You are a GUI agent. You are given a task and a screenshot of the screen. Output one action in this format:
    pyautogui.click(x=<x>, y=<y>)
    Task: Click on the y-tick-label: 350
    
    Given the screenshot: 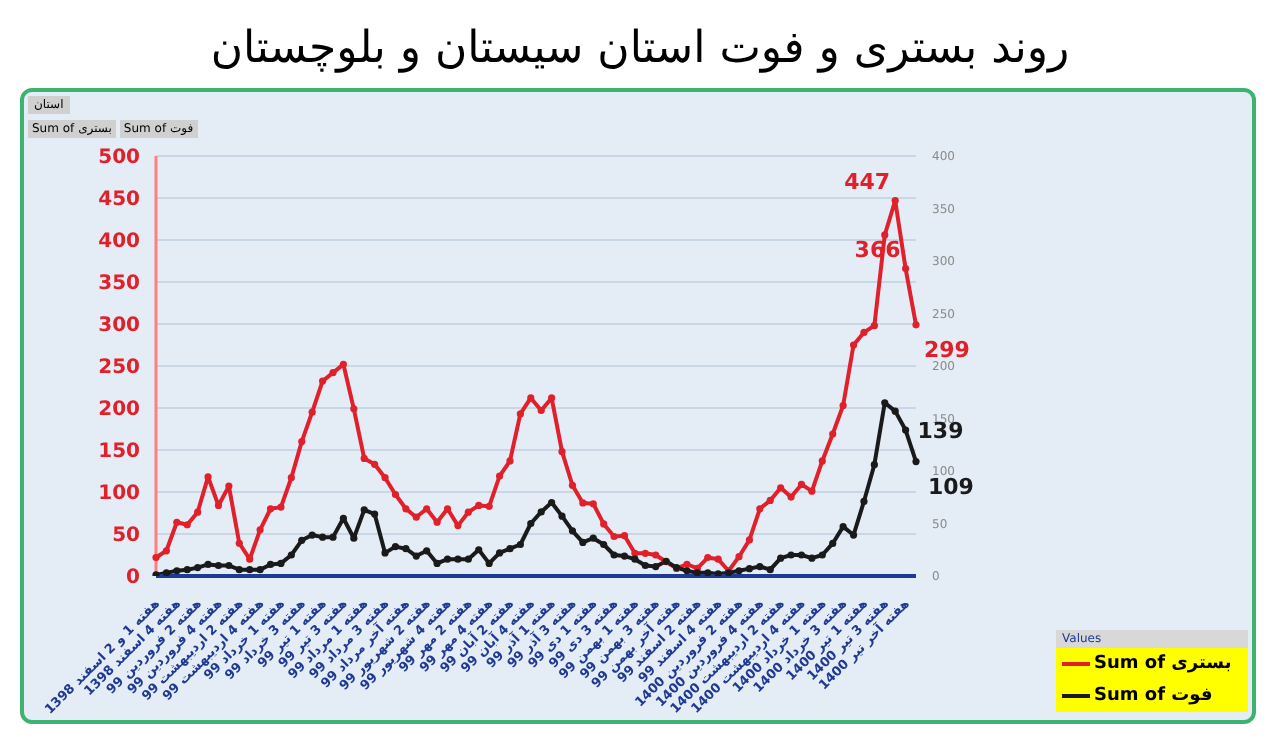 What is the action you would take?
    pyautogui.click(x=119, y=284)
    